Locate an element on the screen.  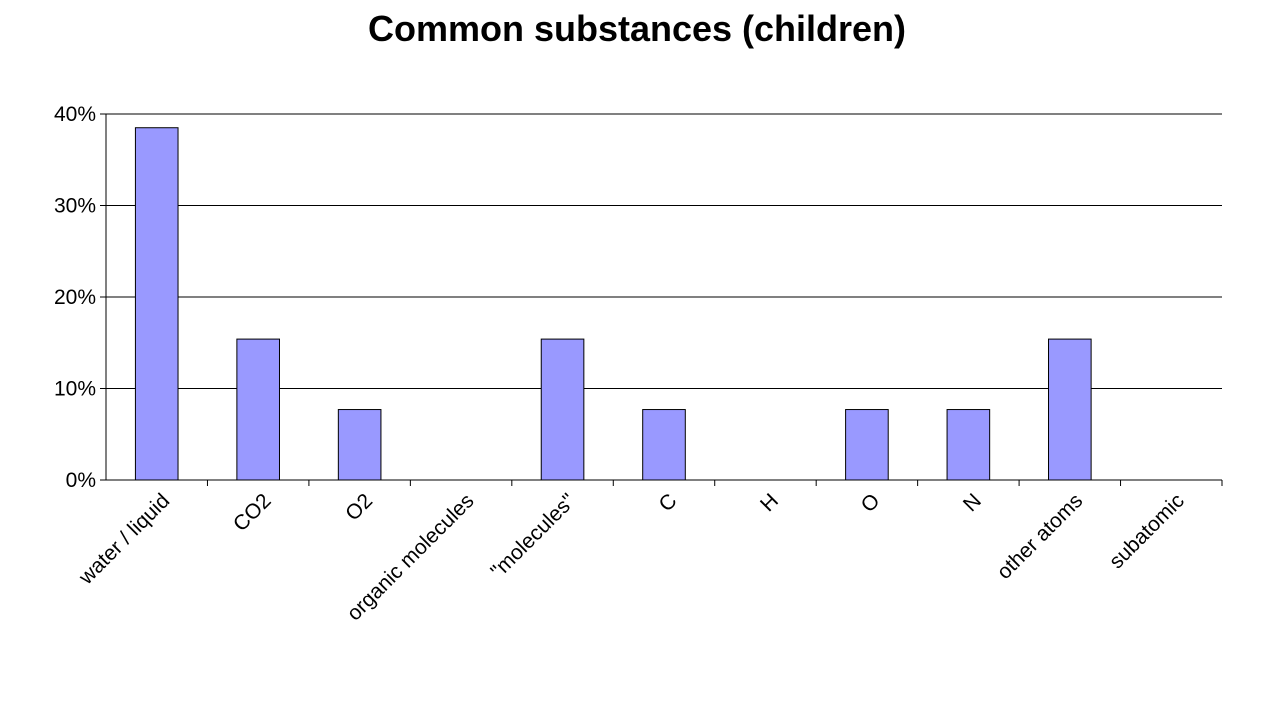
x-tick-label: H is located at coordinates (769, 502).